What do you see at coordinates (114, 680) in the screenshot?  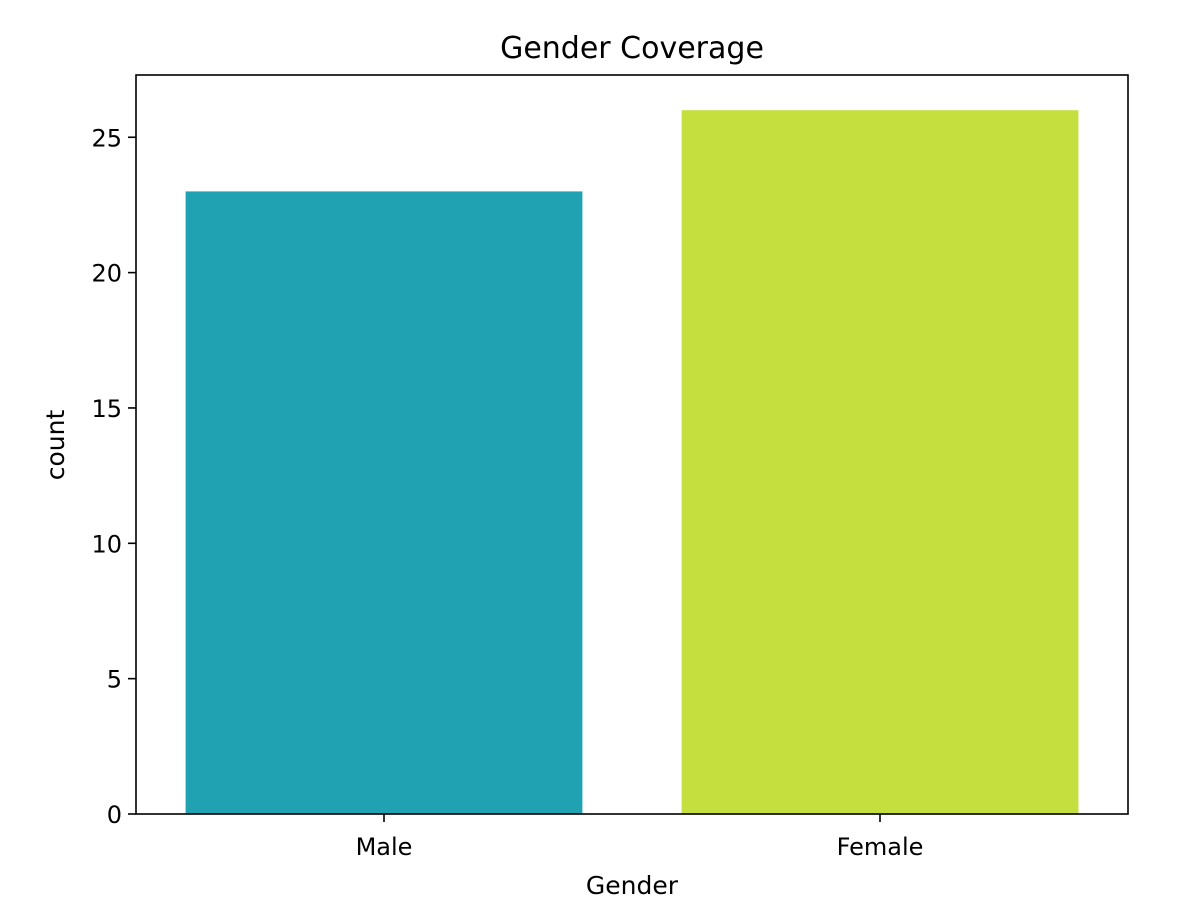 I see `y-tick-label: 5` at bounding box center [114, 680].